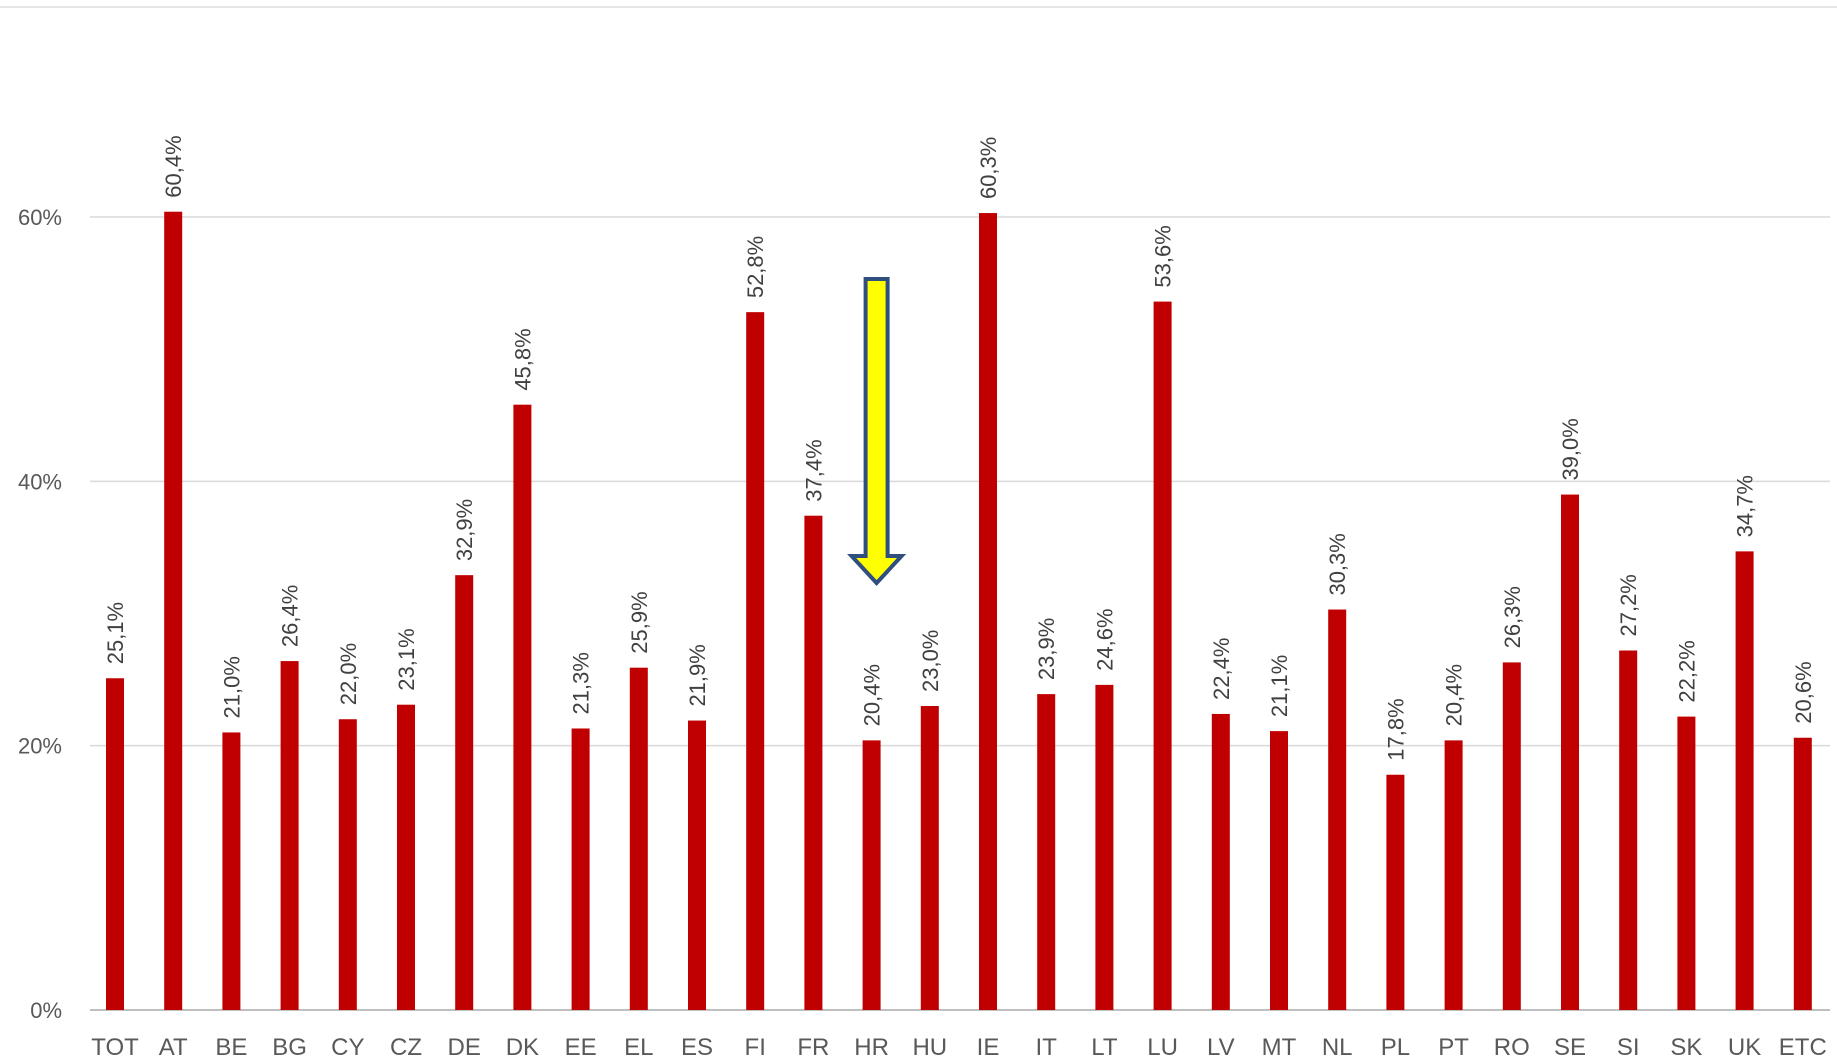 The height and width of the screenshot is (1060, 1837). Describe the element at coordinates (930, 661) in the screenshot. I see `data-label: 23,0%` at that location.